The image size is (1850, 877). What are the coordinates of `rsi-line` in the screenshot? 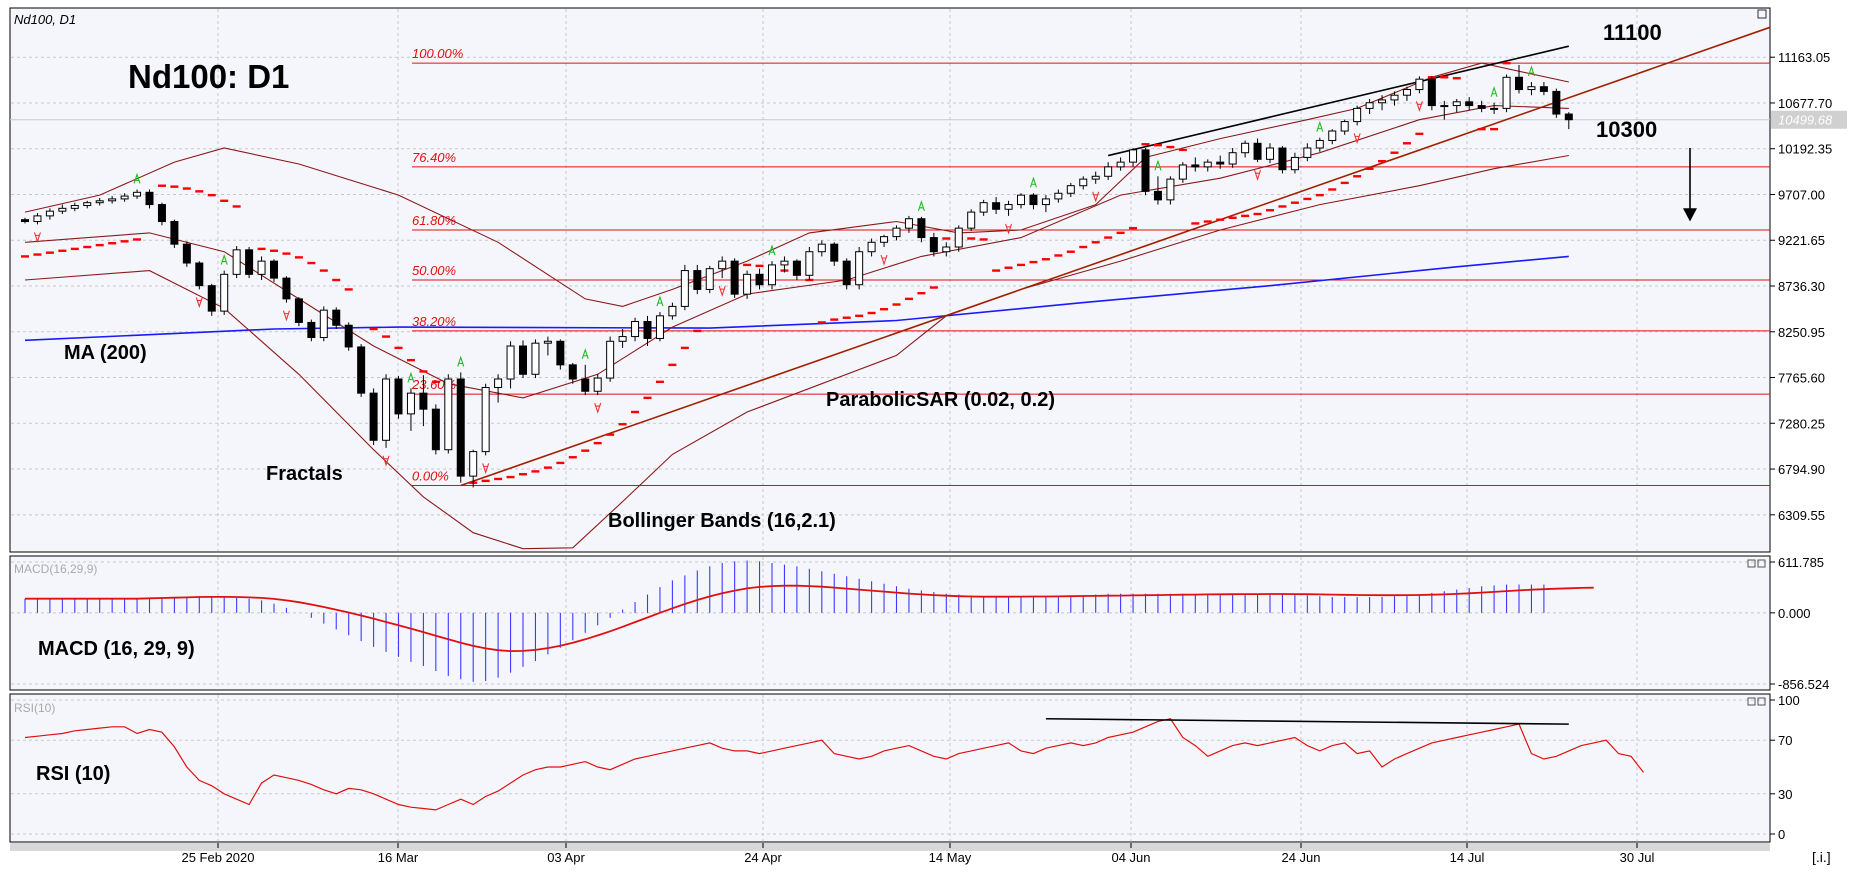 It's located at (834, 764).